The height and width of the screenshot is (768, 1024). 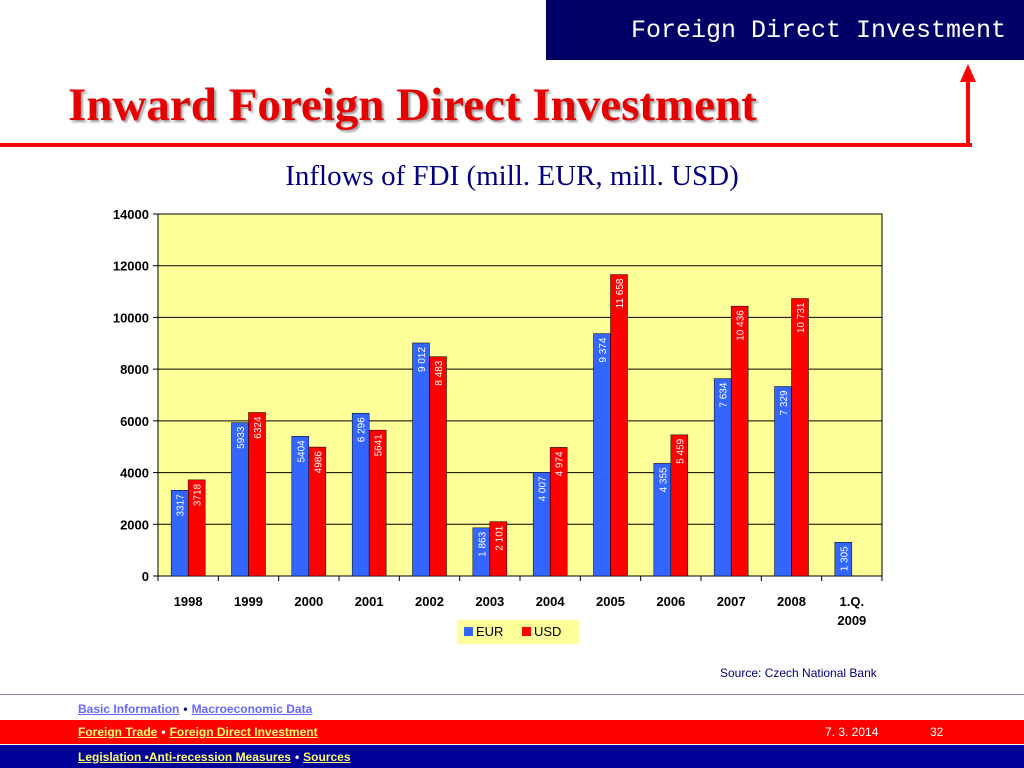 I want to click on x-tick-label: 2007, so click(x=731, y=601).